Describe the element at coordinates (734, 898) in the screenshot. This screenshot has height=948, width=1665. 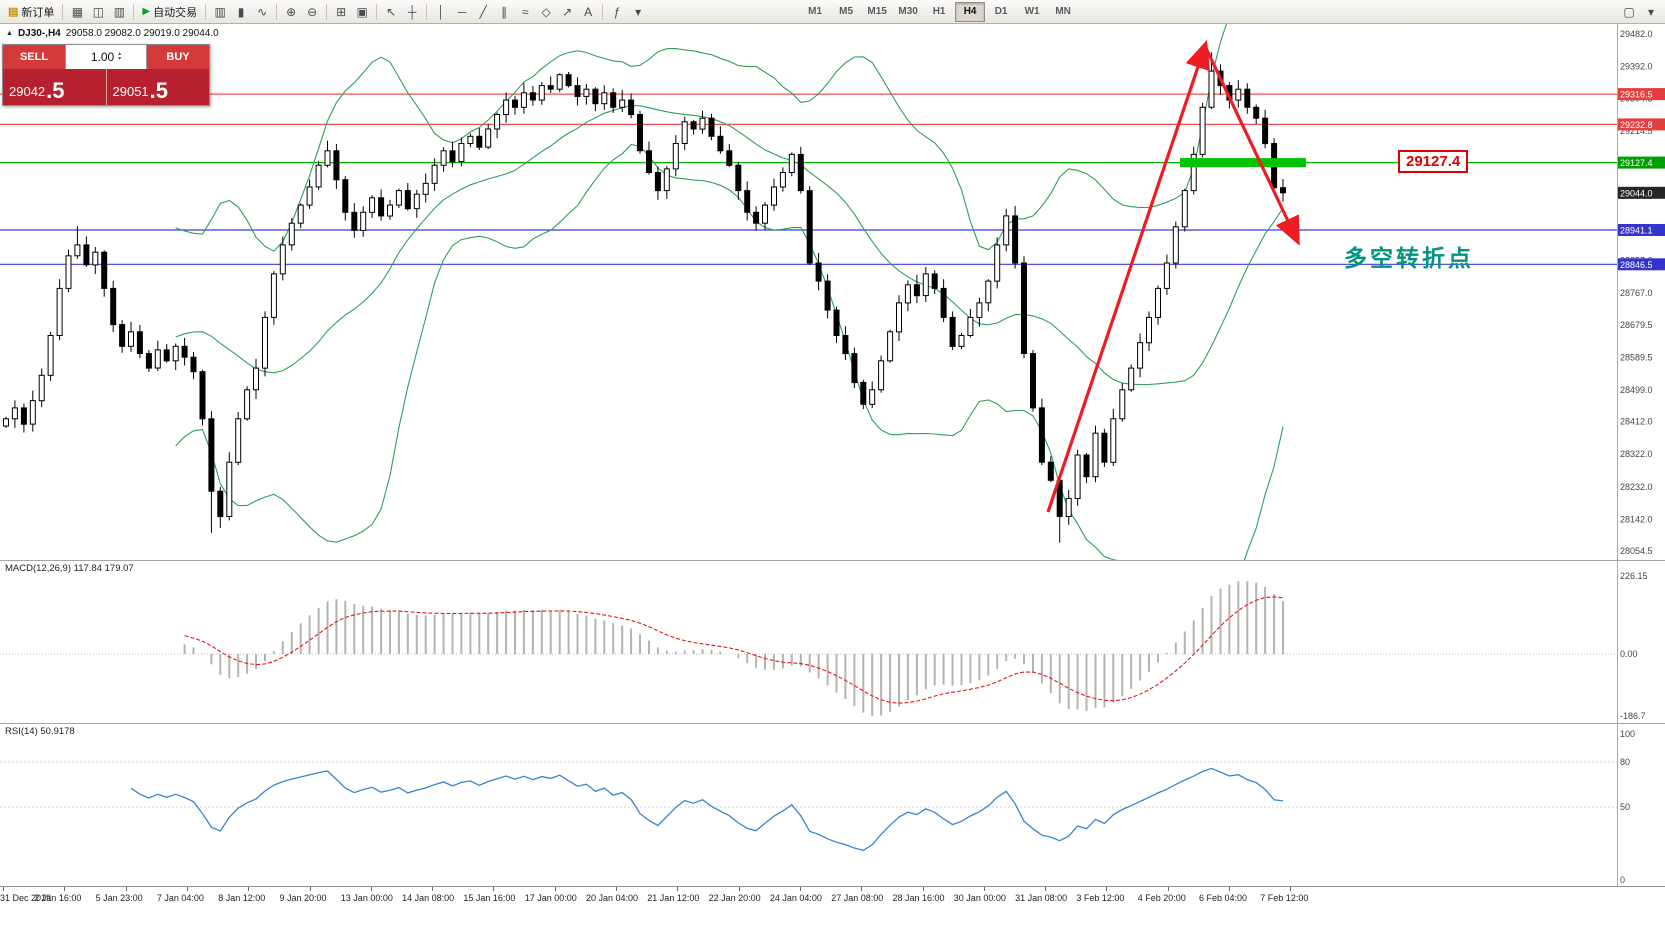
I see `time-label: 22 Jan 20:00` at that location.